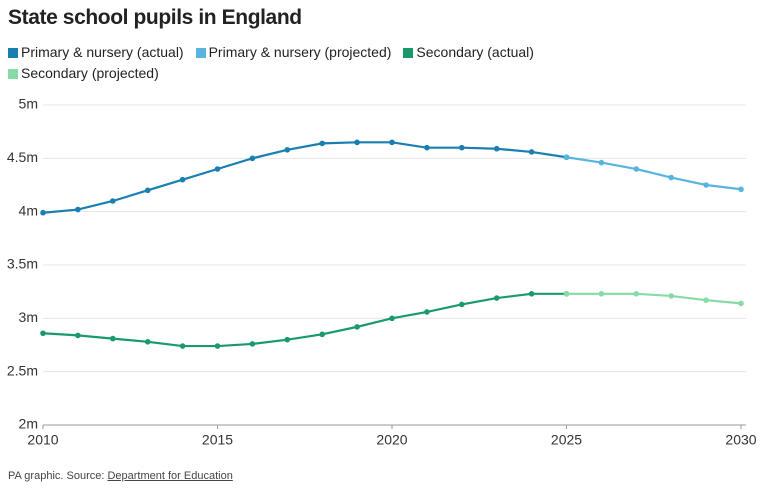  Describe the element at coordinates (90, 73) in the screenshot. I see `legend-label: Secondary (projected)` at that location.